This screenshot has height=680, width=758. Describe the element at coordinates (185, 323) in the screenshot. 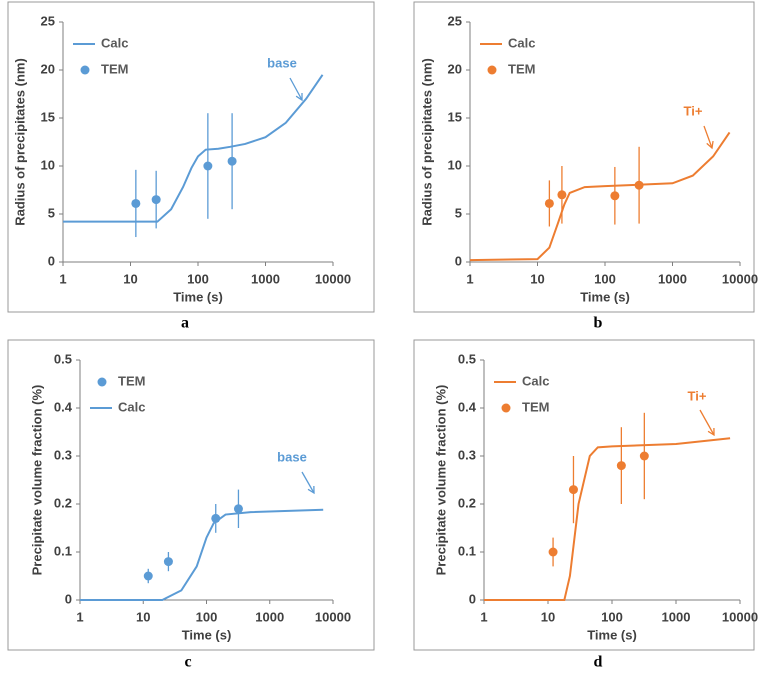

I see `panel-label: a` at that location.